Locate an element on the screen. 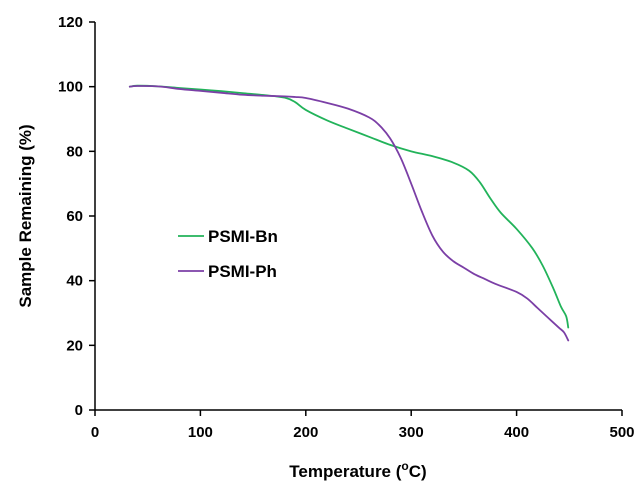  y-tick-label: 40 is located at coordinates (74, 281).